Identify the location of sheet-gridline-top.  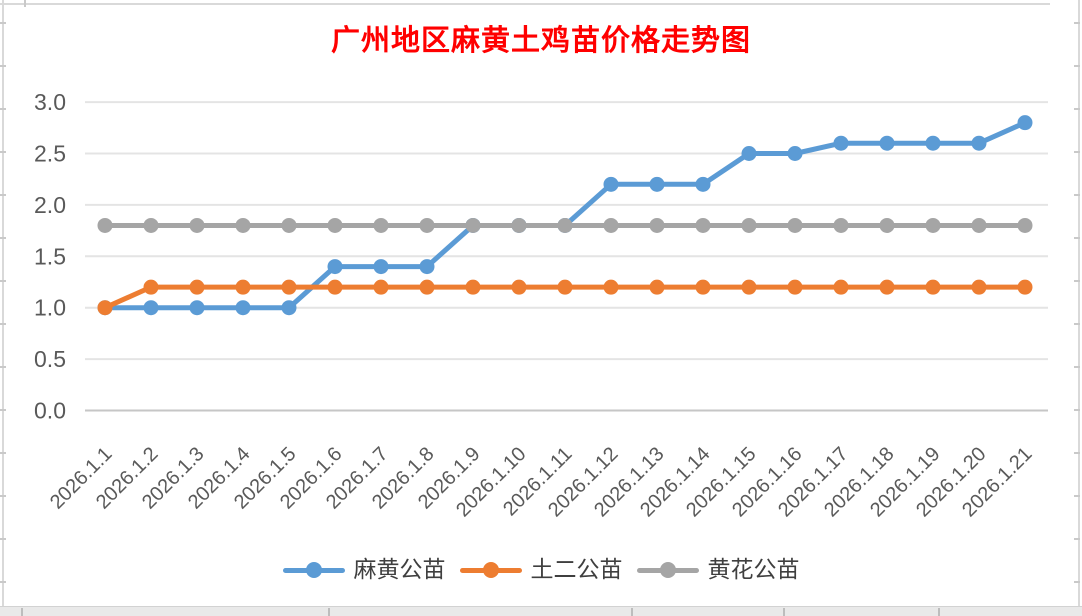
(525, 4).